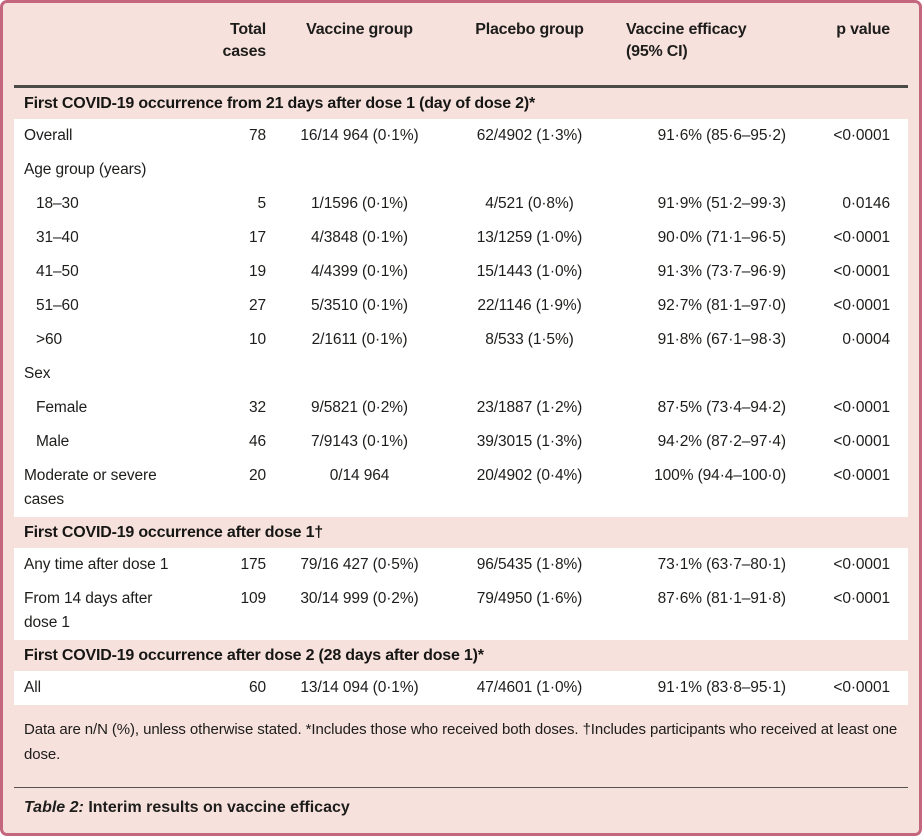 The image size is (922, 836). What do you see at coordinates (529, 564) in the screenshot?
I see `cell-placebo-group: 96/5435 (1·8%)` at bounding box center [529, 564].